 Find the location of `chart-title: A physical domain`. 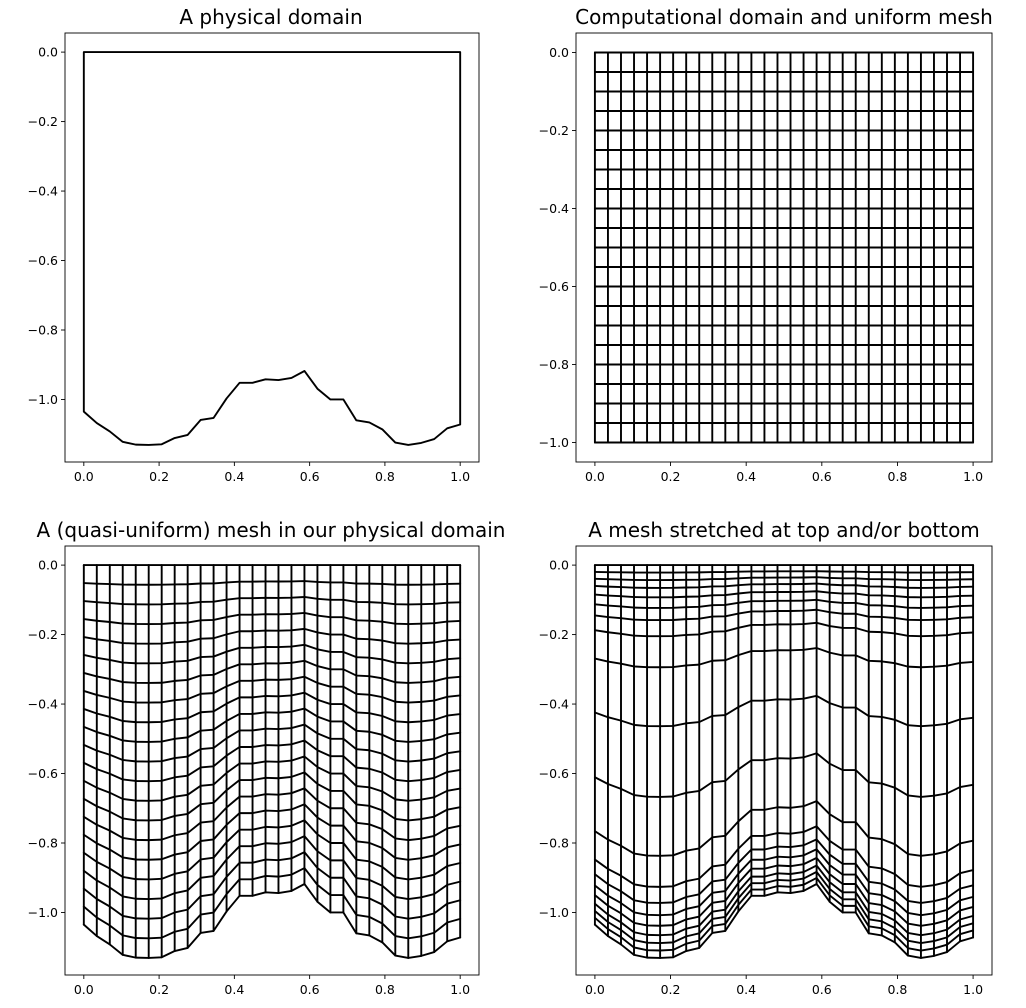

chart-title: A physical domain is located at coordinates (270, 17).